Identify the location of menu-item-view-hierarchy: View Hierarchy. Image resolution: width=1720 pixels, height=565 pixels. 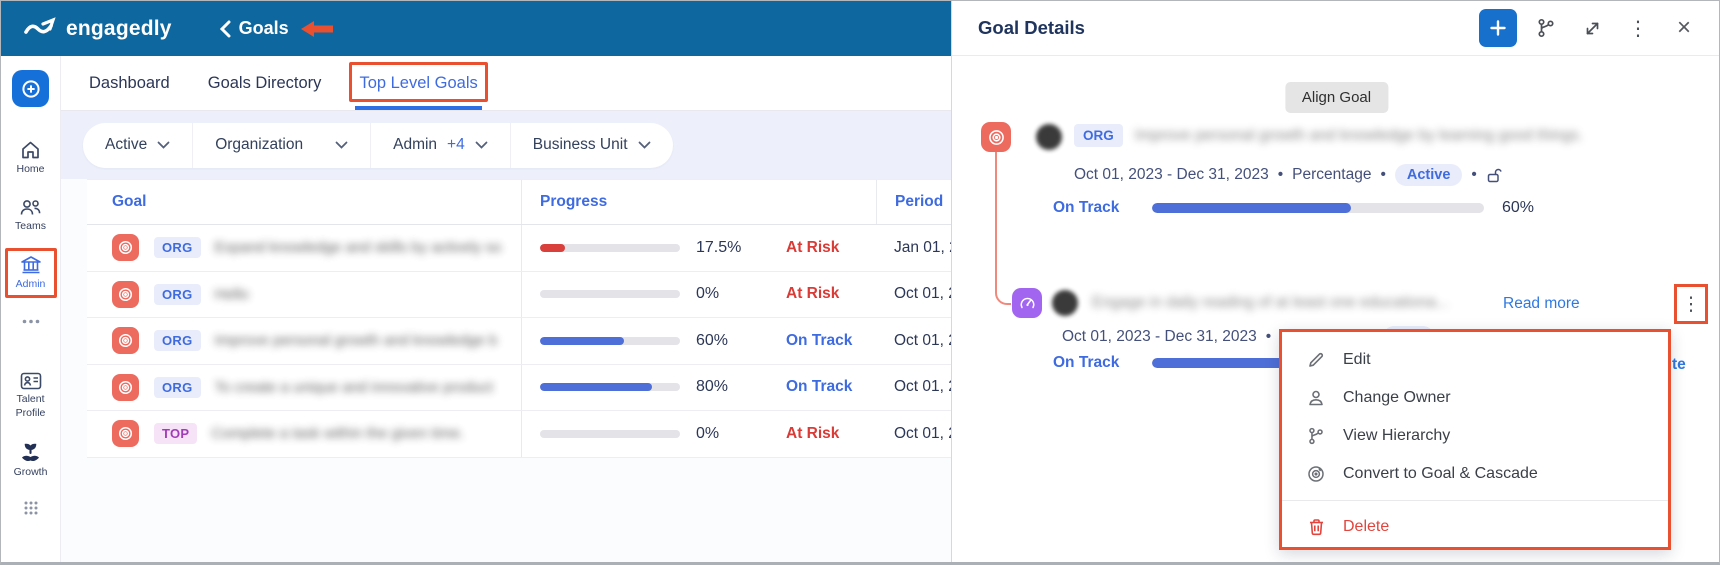
(1475, 436).